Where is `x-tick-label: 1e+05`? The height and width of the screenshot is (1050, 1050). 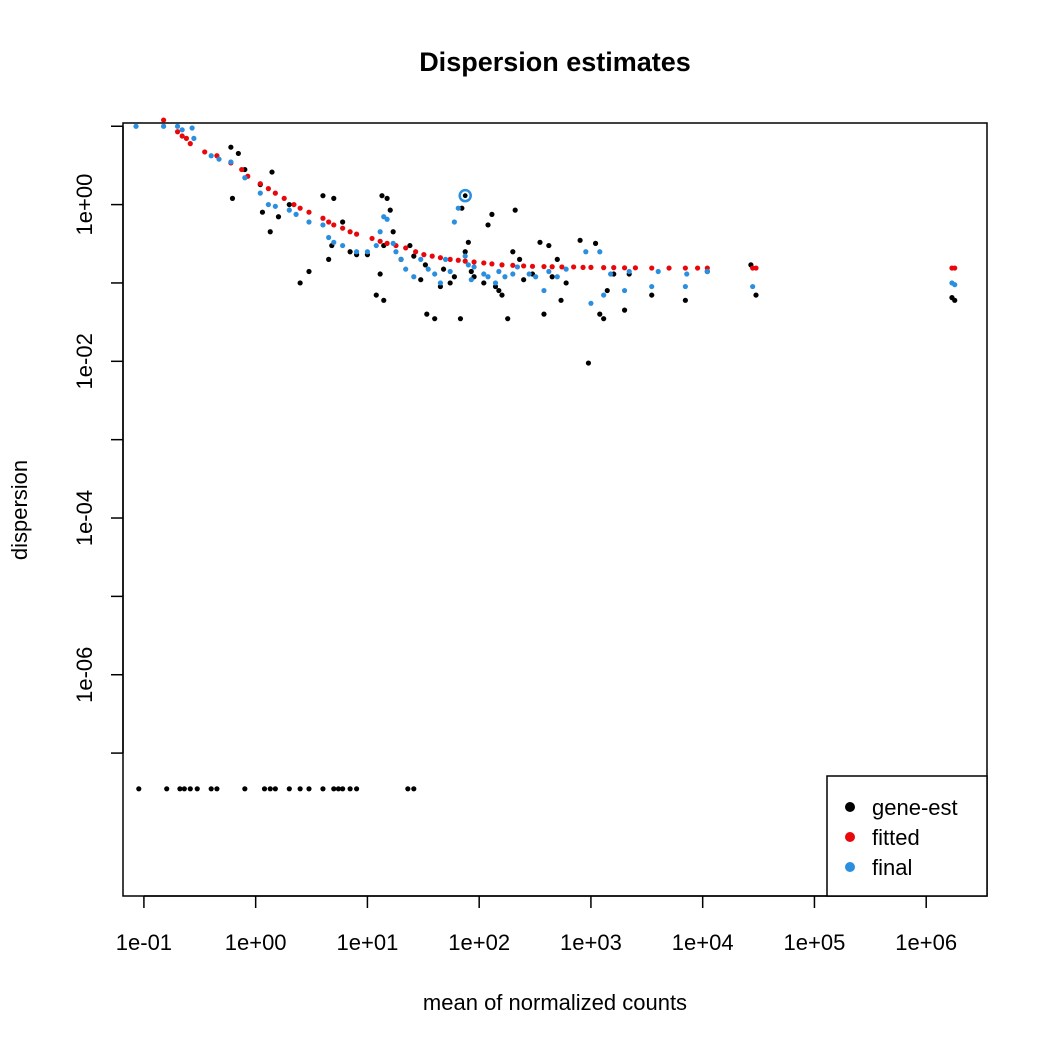 x-tick-label: 1e+05 is located at coordinates (815, 942).